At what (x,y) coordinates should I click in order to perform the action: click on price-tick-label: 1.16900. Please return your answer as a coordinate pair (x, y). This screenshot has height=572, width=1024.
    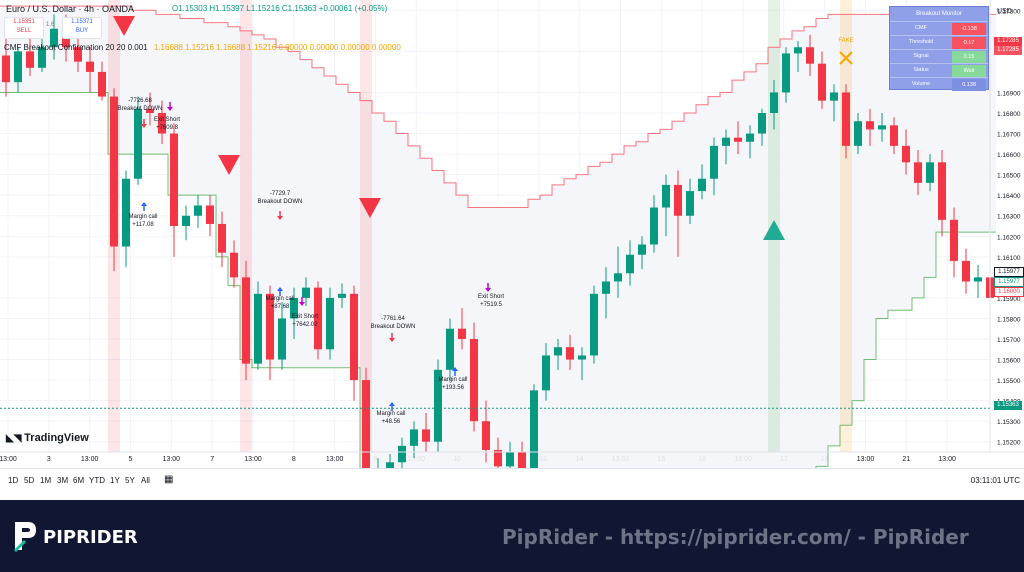
    Looking at the image, I should click on (1009, 93).